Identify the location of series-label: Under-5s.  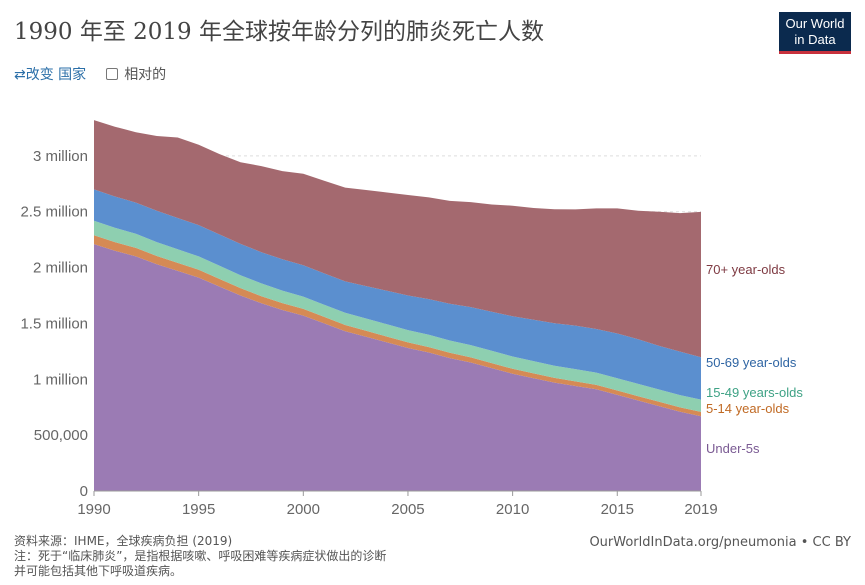
(733, 448).